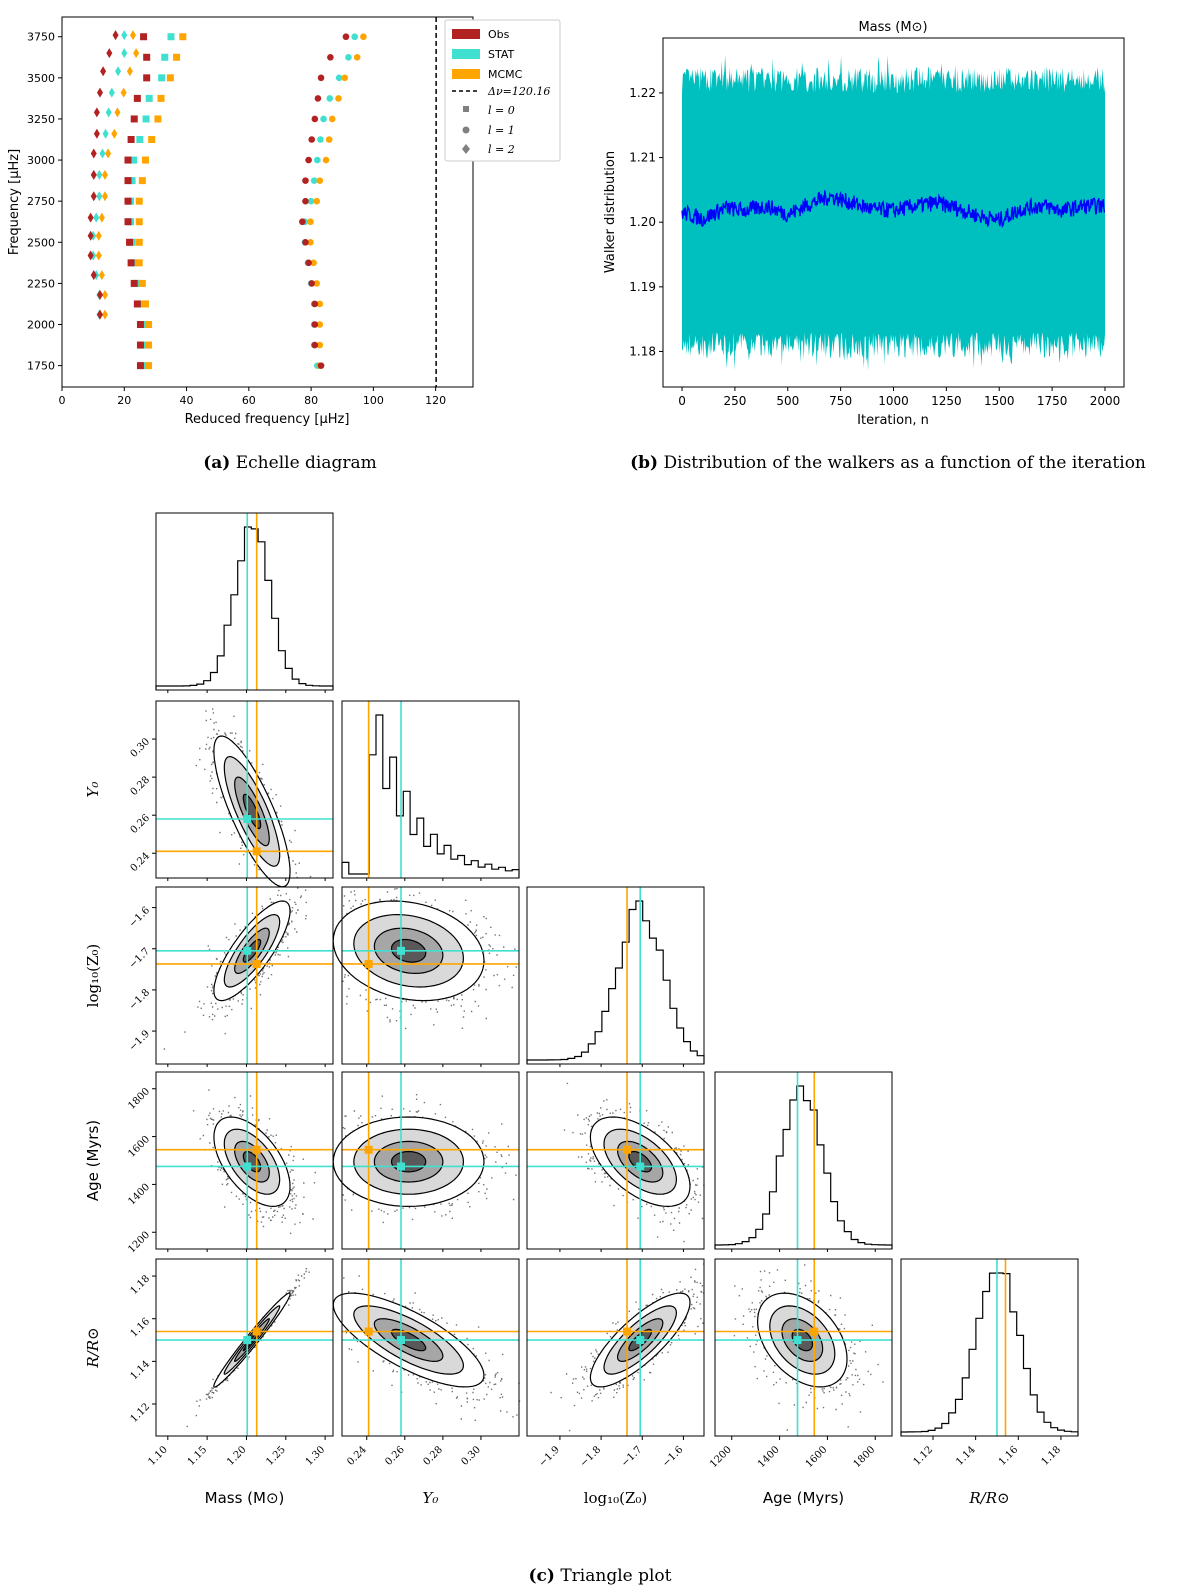 The image size is (1200, 1588). What do you see at coordinates (244, 608) in the screenshot?
I see `histogram-mass` at bounding box center [244, 608].